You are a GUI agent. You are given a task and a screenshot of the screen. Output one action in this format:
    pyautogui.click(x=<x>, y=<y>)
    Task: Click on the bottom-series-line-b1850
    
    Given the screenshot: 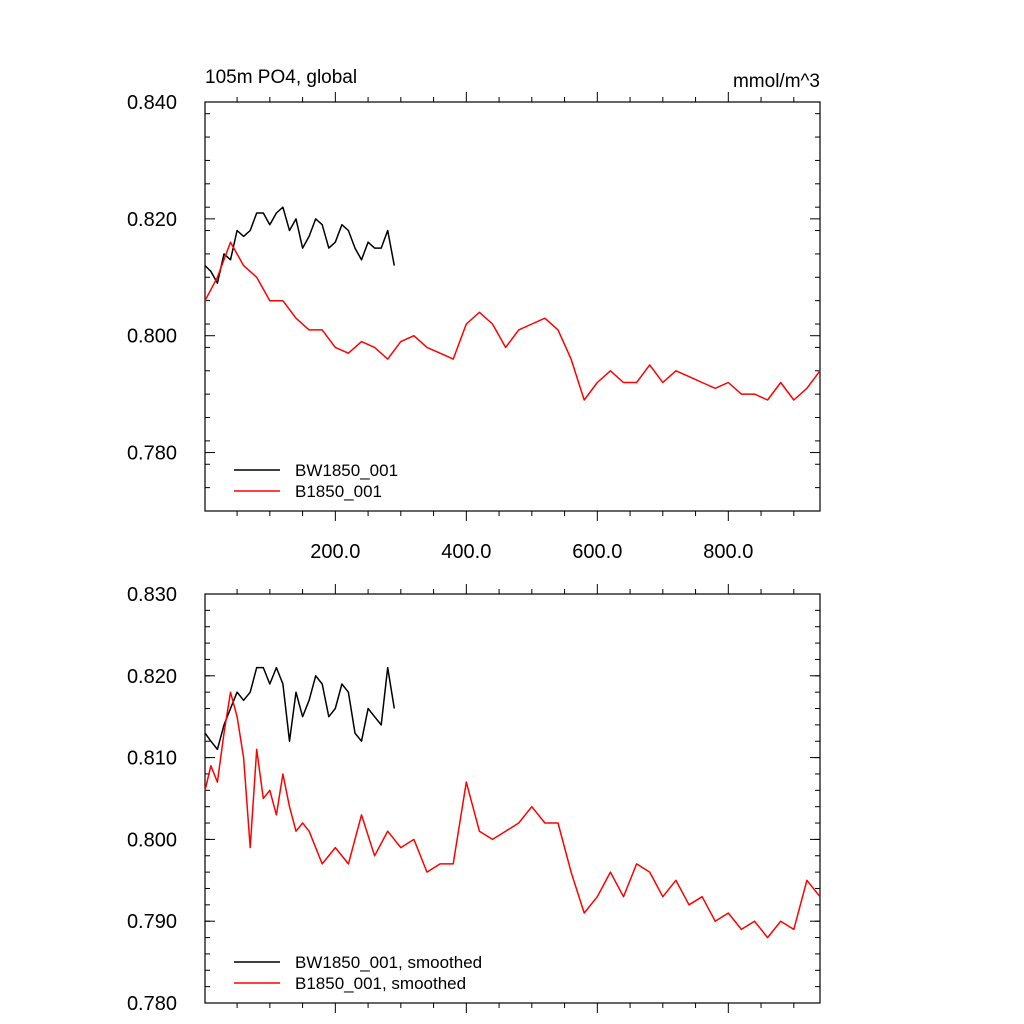 What is the action you would take?
    pyautogui.click(x=512, y=815)
    